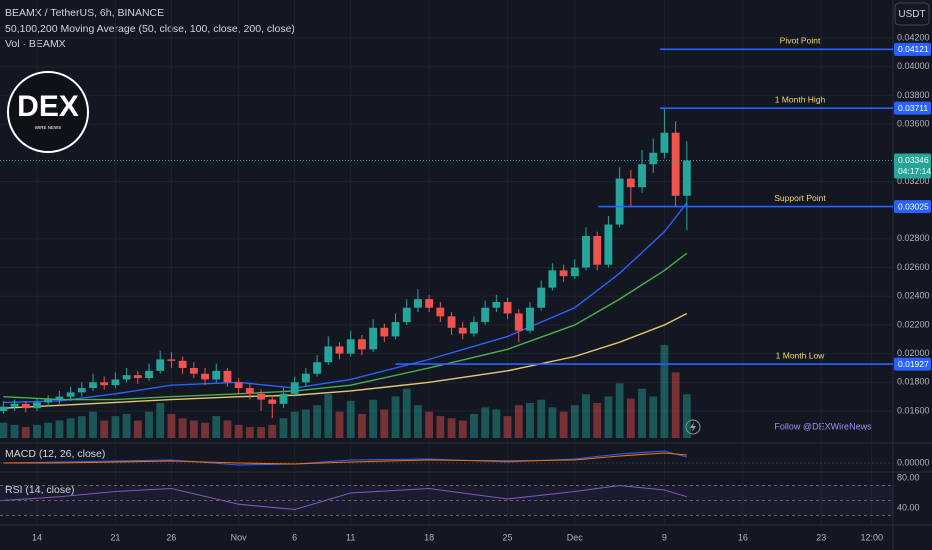 This screenshot has height=550, width=932. What do you see at coordinates (913, 238) in the screenshot?
I see `y-tick-label: 0.02800` at bounding box center [913, 238].